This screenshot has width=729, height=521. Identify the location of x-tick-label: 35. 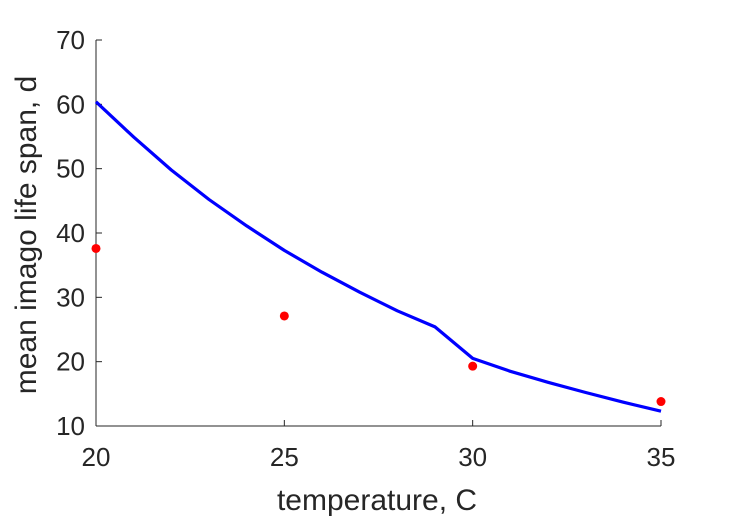
(661, 457).